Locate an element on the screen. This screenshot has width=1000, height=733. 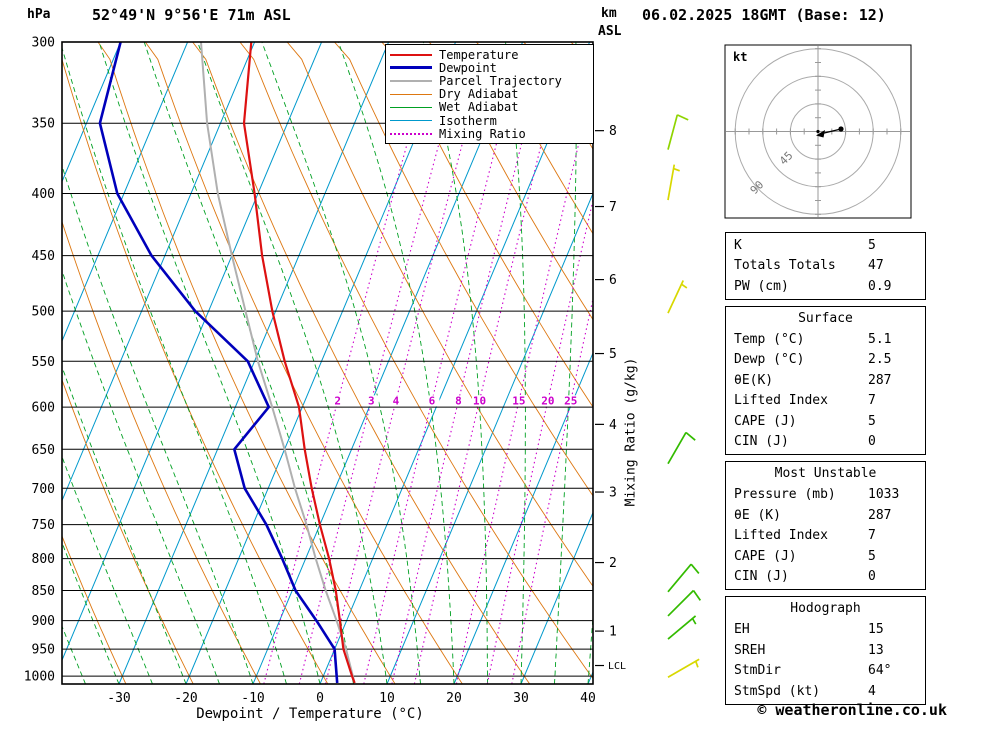
table-row-label: K is located at coordinates (738, 245).